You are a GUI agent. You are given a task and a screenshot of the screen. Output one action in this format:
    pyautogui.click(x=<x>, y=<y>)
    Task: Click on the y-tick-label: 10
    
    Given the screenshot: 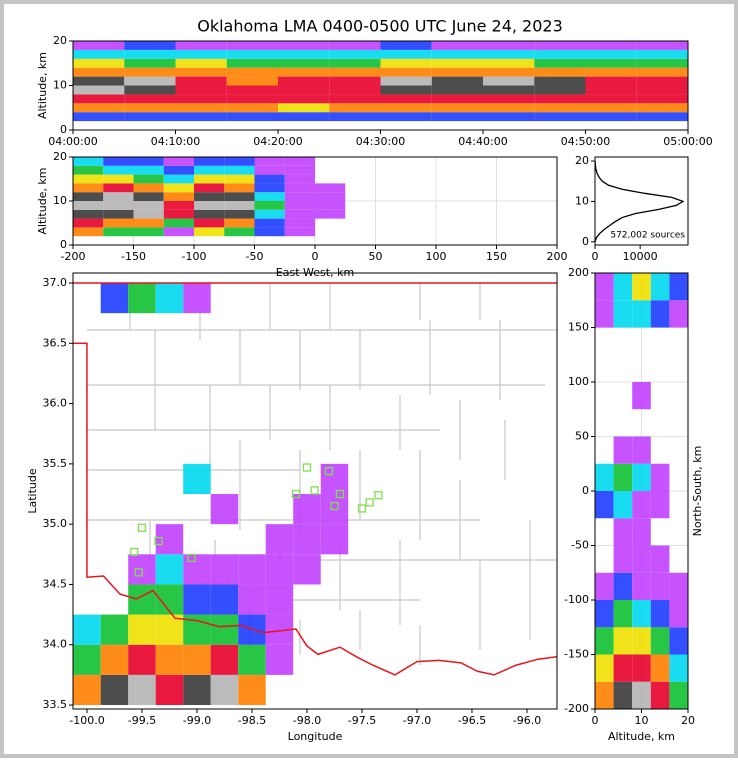 What is the action you would take?
    pyautogui.click(x=60, y=85)
    